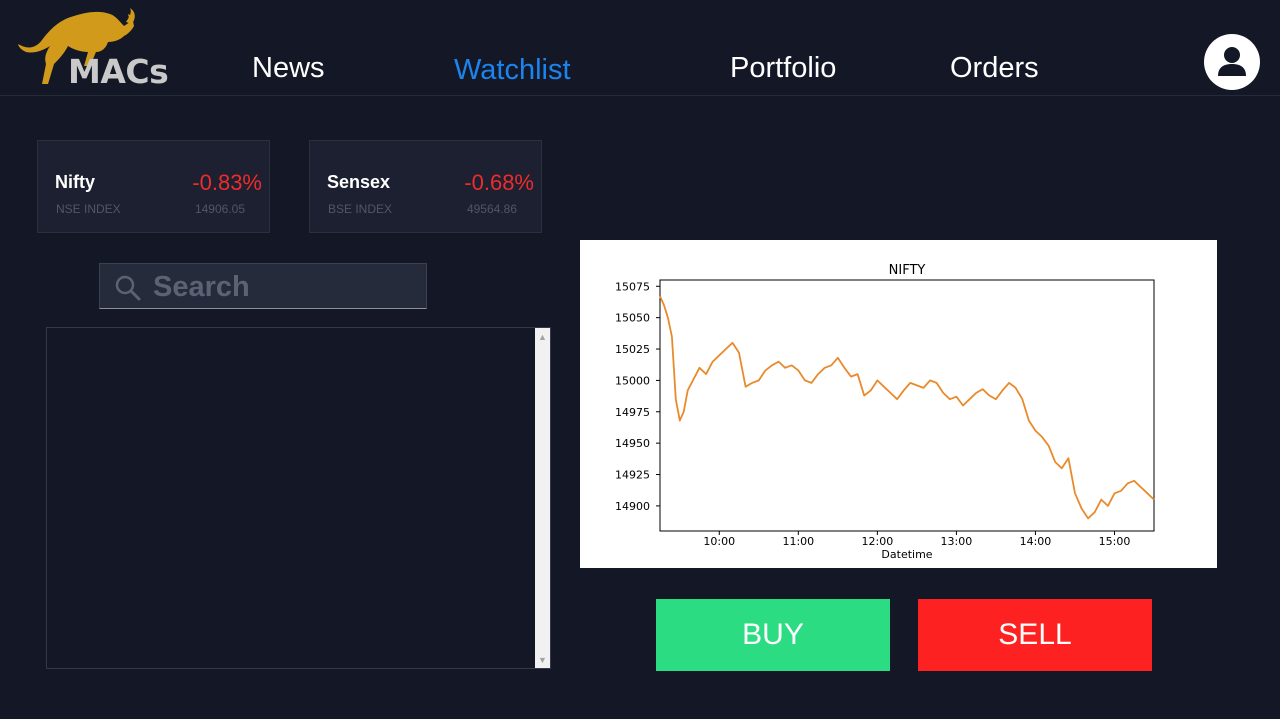  Describe the element at coordinates (512, 70) in the screenshot. I see `nav-watchlist: Watchlist` at that location.